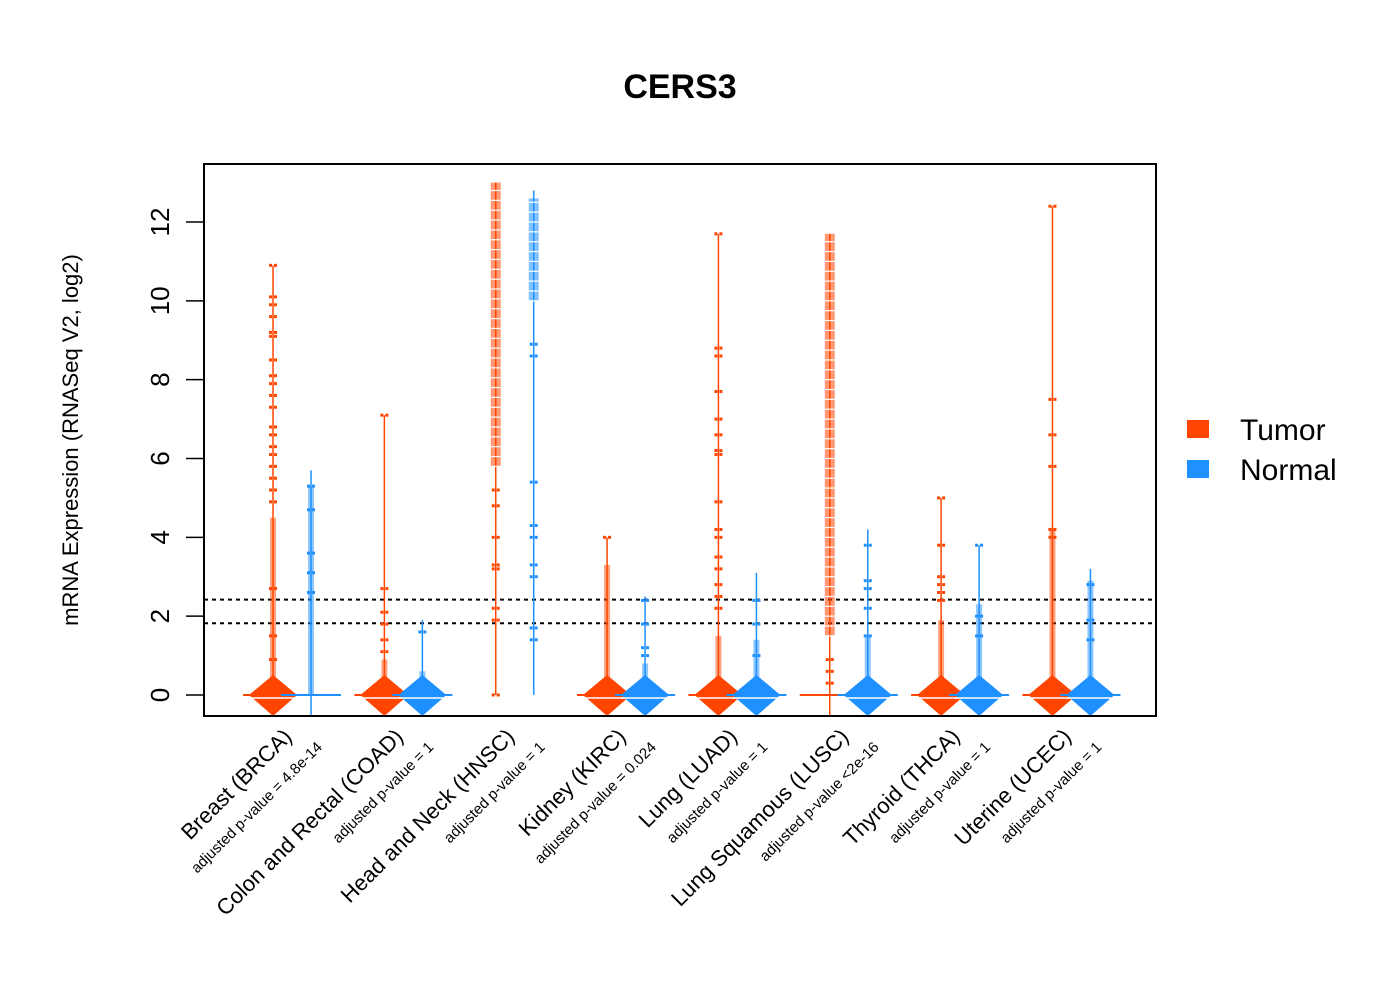  I want to click on legend-swatch-normal, so click(1198, 469).